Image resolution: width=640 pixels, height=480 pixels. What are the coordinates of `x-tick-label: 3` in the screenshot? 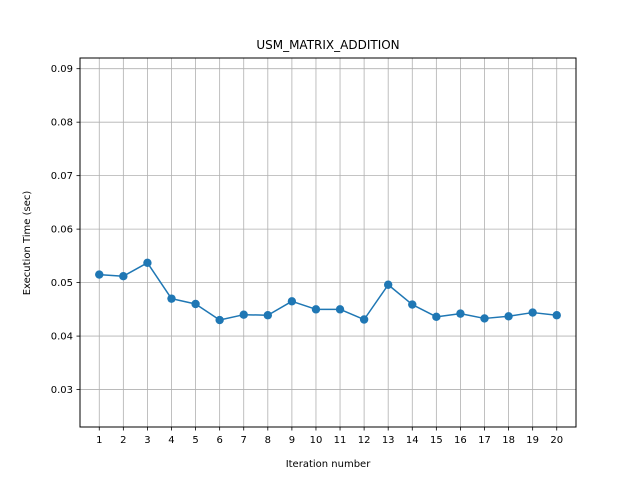 It's located at (147, 440).